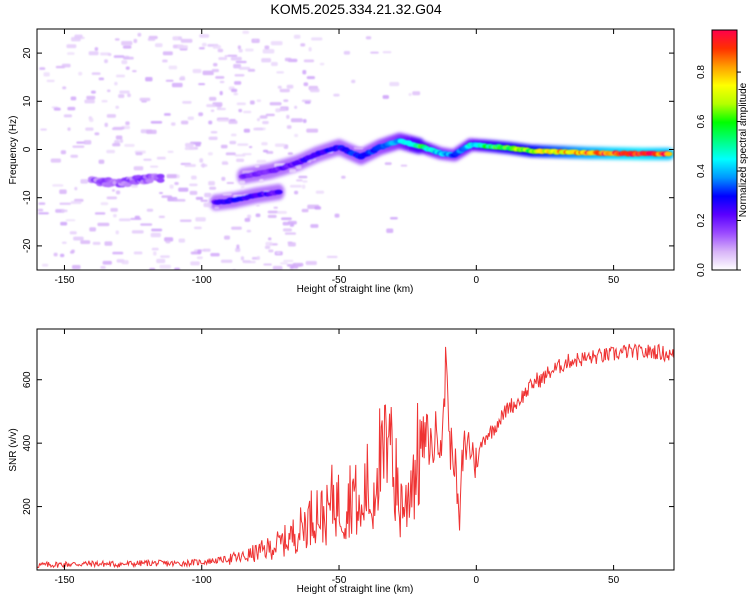 The image size is (750, 600). Describe the element at coordinates (160, 180) in the screenshot. I see `spectrogram-secondary-band` at that location.